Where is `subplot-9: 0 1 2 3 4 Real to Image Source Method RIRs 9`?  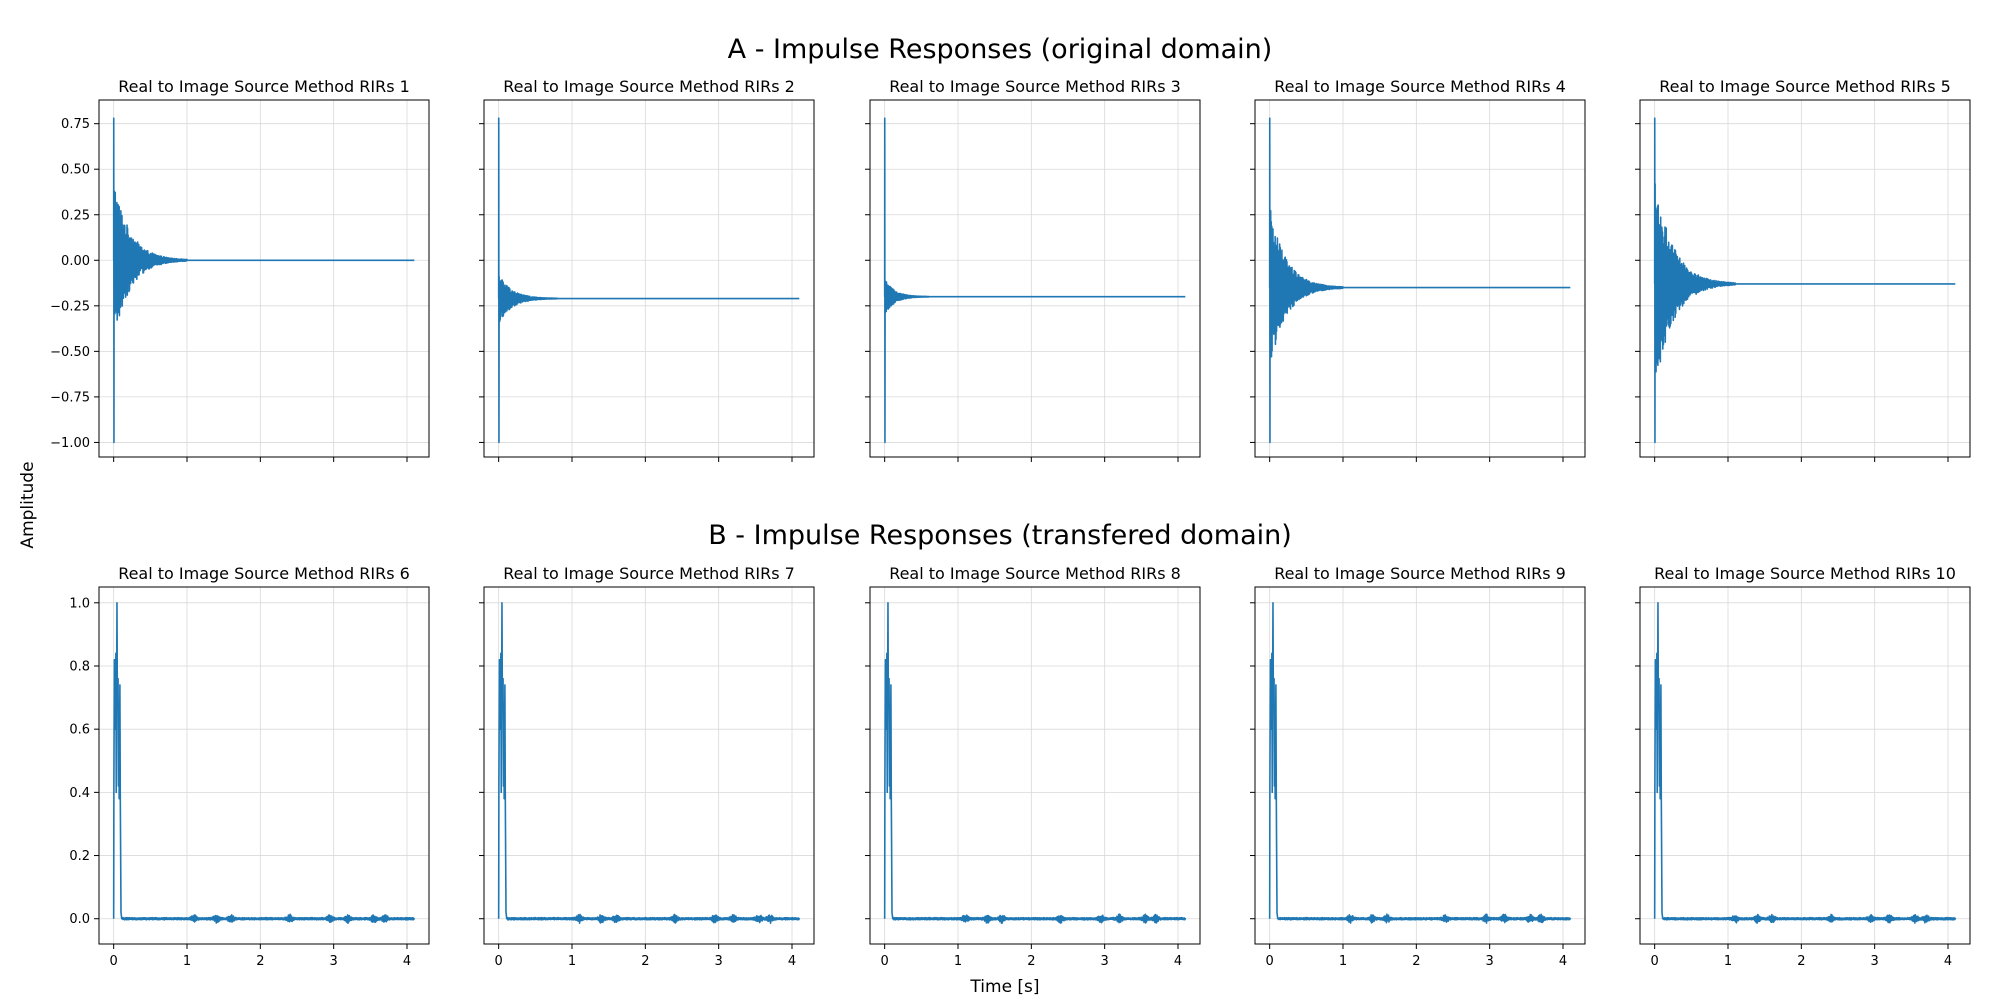
subplot-9: 0 1 2 3 4 Real to Image Source Method RIRs 9 is located at coordinates (1418, 766).